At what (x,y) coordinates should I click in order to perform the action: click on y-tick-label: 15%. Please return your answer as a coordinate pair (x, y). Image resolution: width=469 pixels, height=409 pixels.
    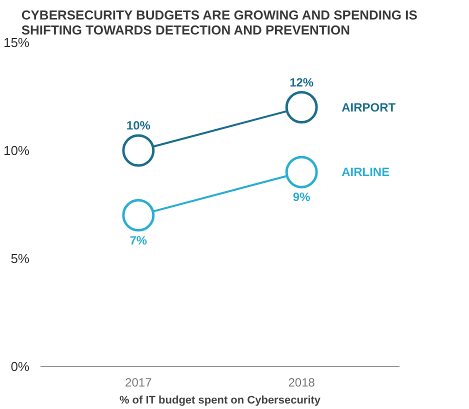
    Looking at the image, I should click on (16, 42).